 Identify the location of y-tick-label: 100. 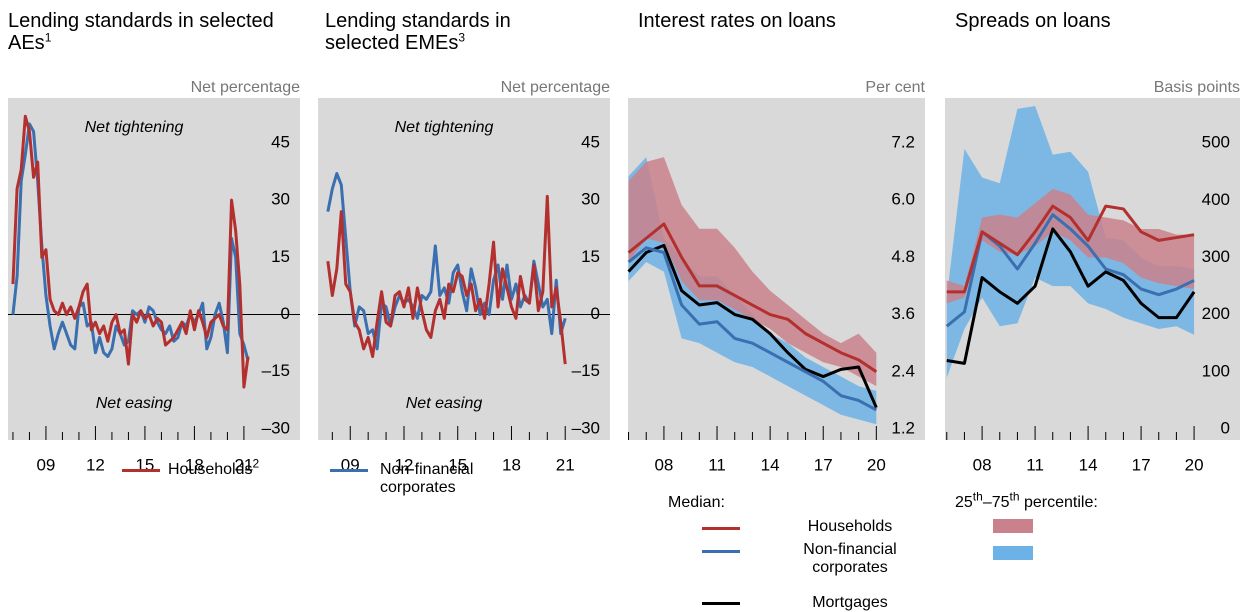
(1216, 370).